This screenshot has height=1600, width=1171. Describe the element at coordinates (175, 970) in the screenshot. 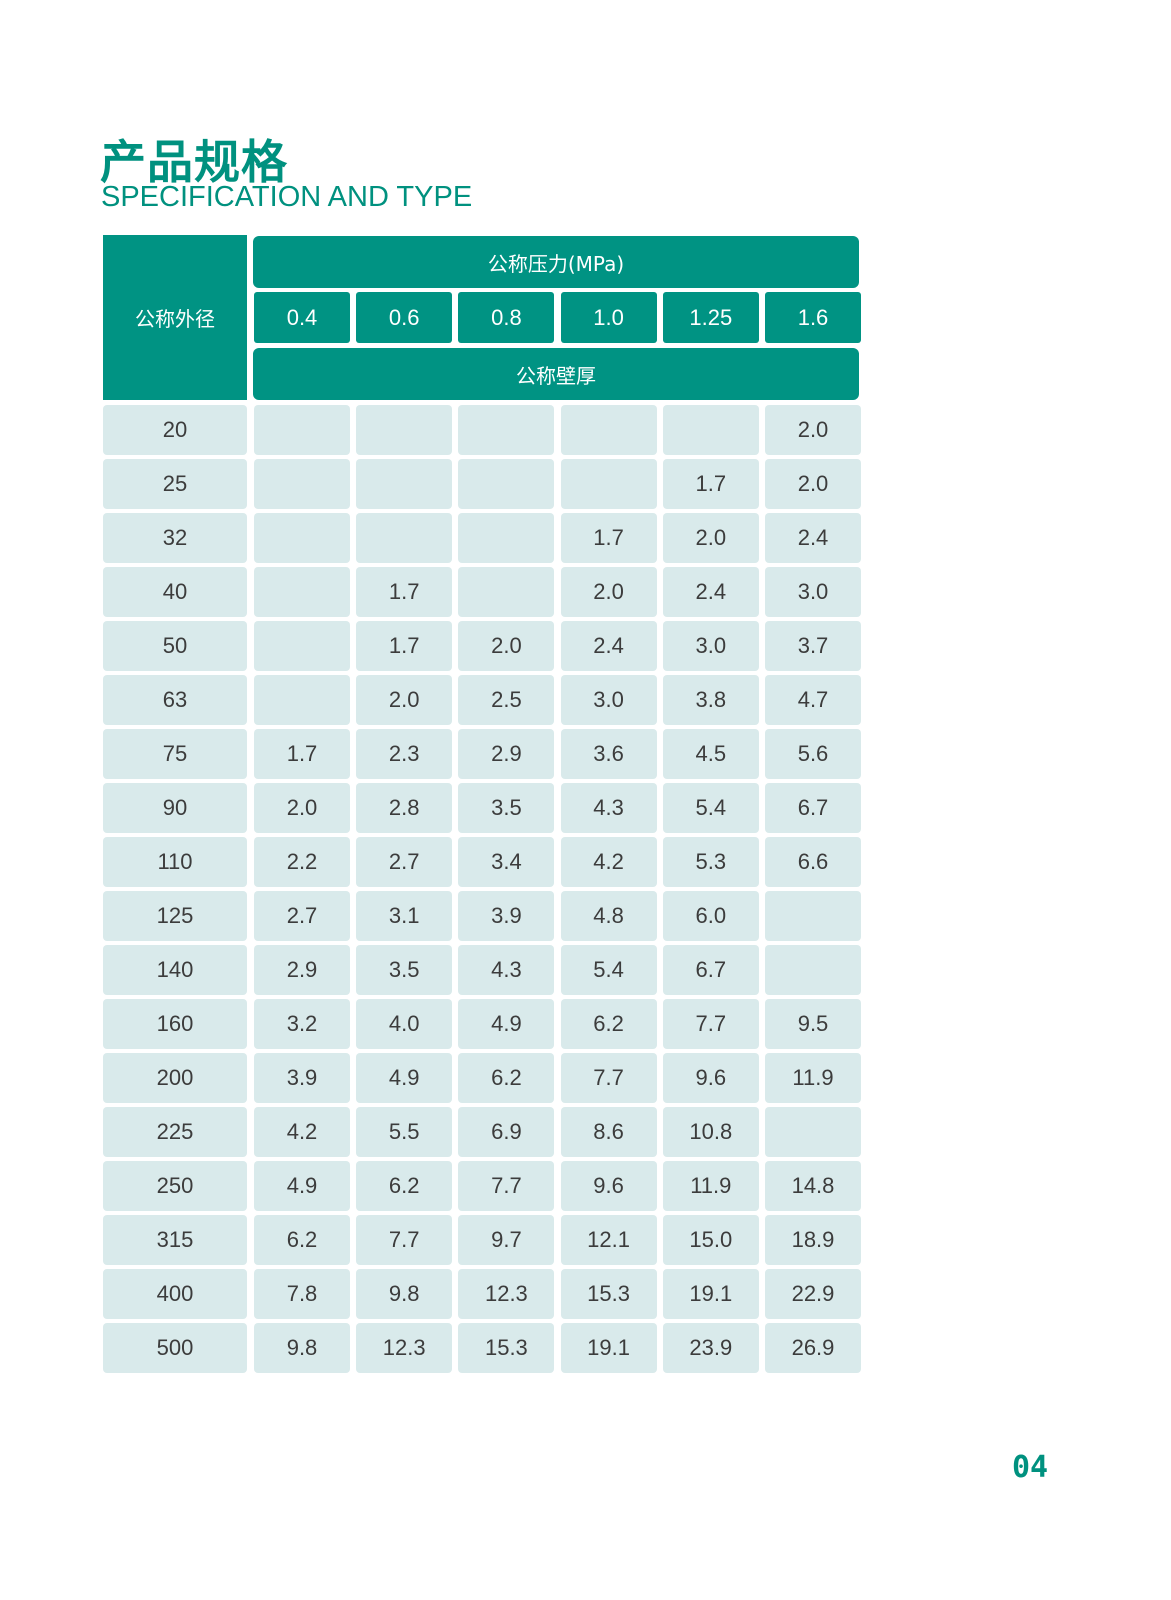

I see `outer-diameter-cell: 140` at that location.